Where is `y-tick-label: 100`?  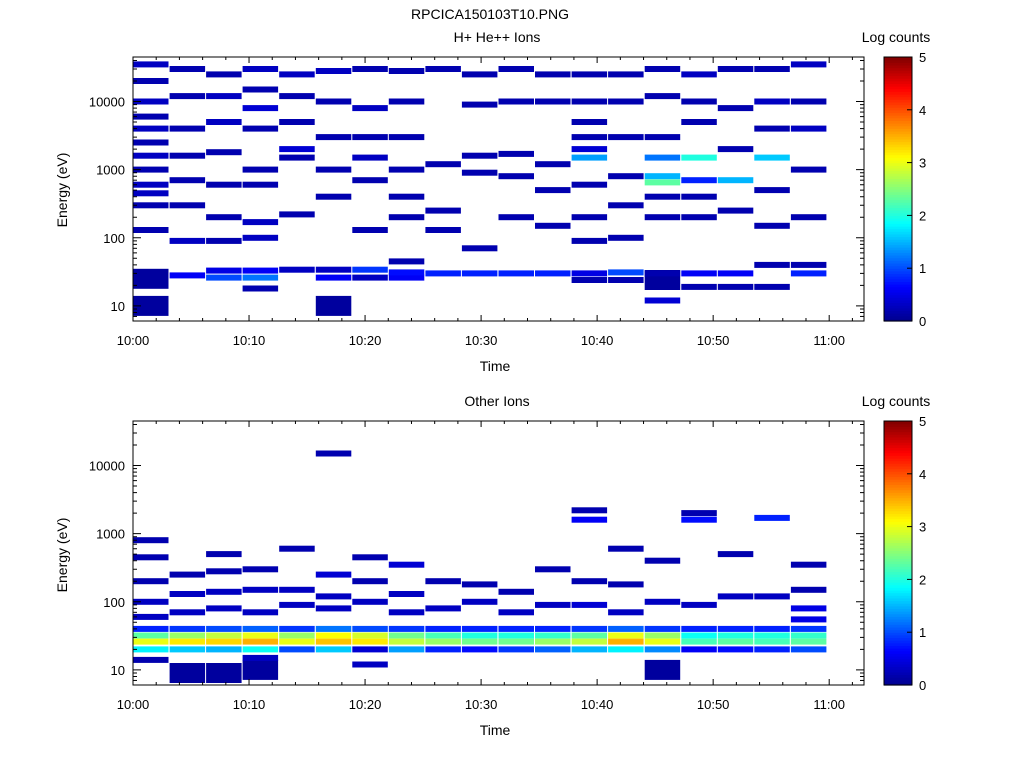
y-tick-label: 100 is located at coordinates (114, 602).